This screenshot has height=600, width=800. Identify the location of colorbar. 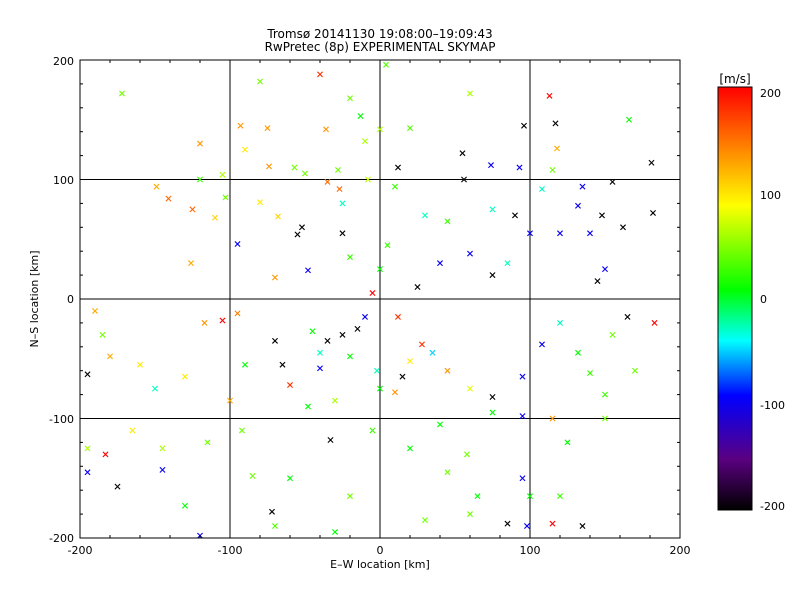
(735, 298).